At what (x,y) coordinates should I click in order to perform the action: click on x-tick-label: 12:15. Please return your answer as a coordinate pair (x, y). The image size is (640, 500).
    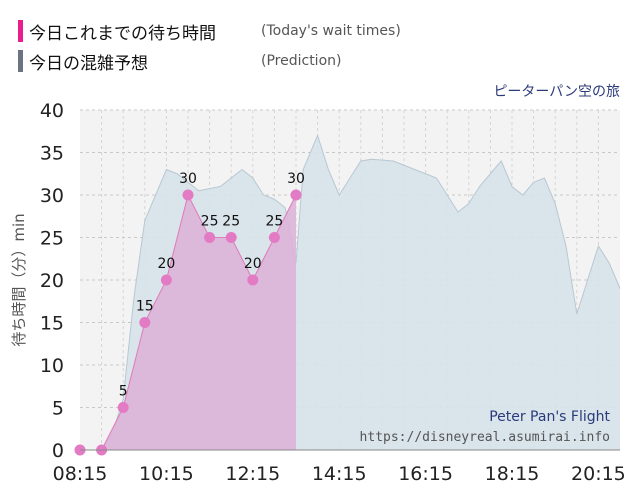
    Looking at the image, I should click on (252, 474).